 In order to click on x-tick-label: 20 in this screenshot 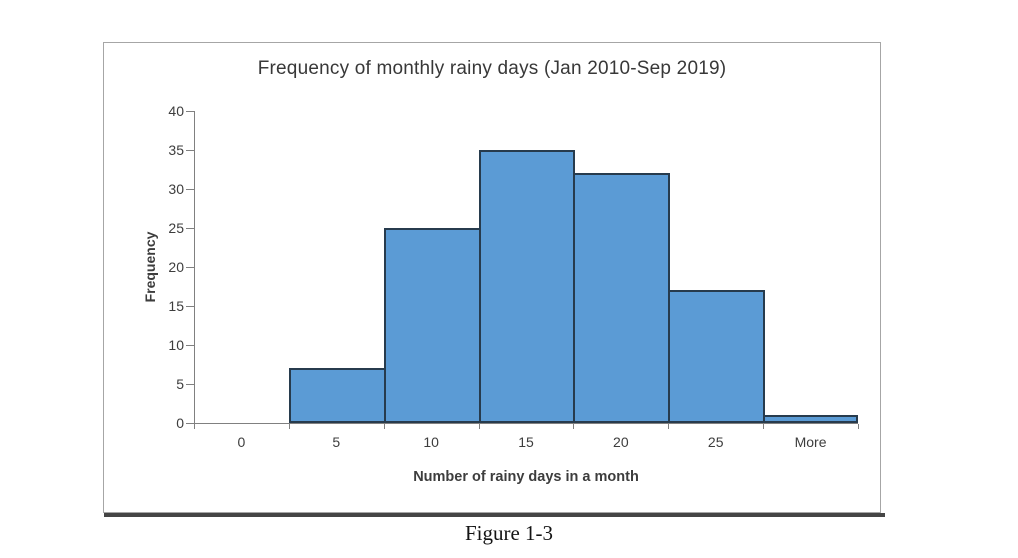, I will do `click(621, 442)`.